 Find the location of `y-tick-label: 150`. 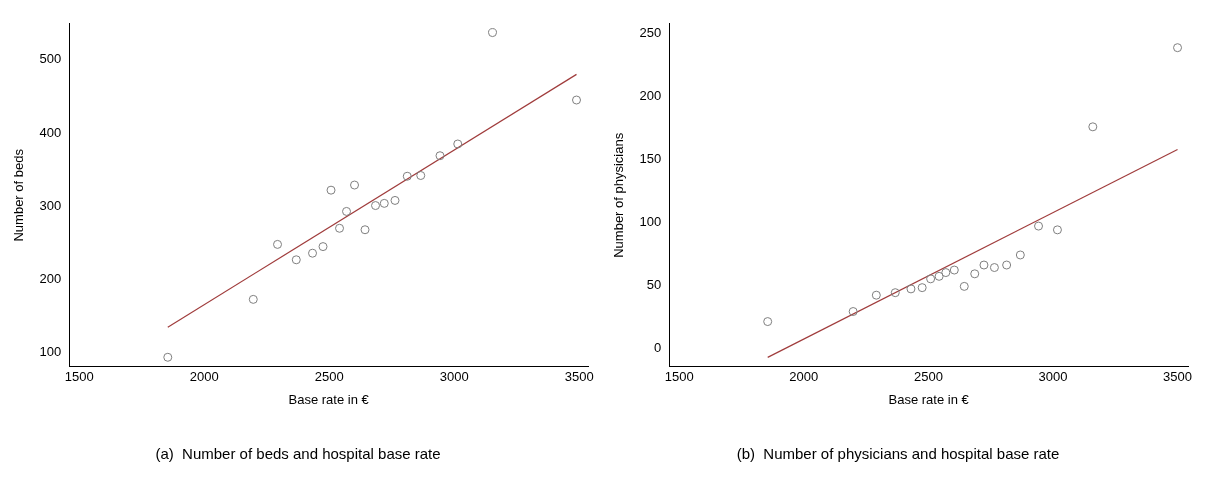

y-tick-label: 150 is located at coordinates (650, 159).